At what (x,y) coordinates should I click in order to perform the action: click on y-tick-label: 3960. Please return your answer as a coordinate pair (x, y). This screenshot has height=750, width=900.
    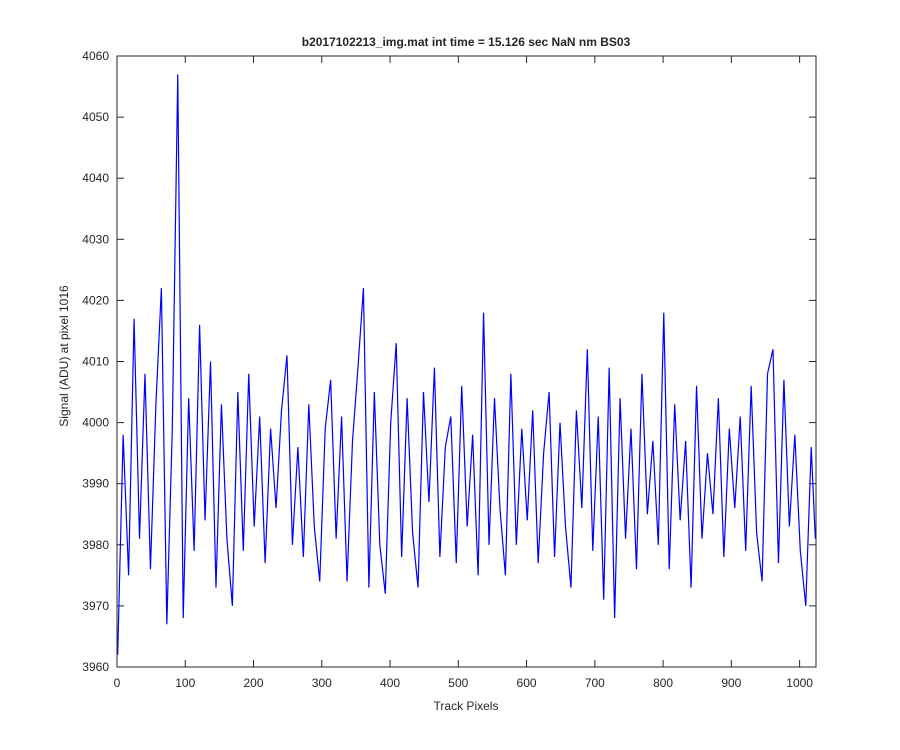
    Looking at the image, I should click on (95, 667).